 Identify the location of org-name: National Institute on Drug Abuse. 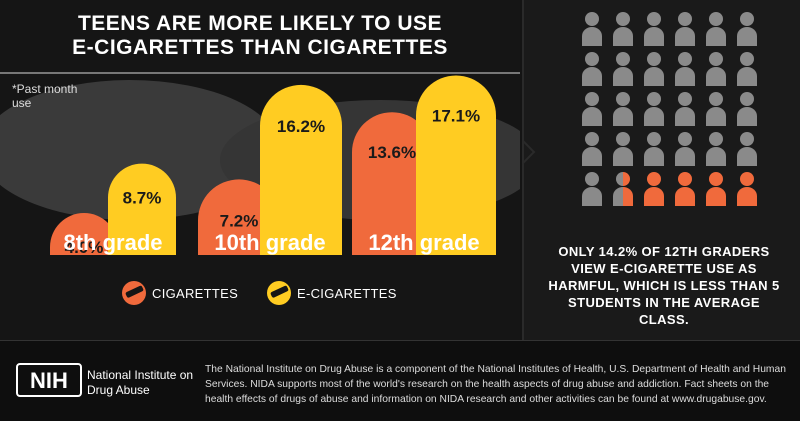
(140, 382).